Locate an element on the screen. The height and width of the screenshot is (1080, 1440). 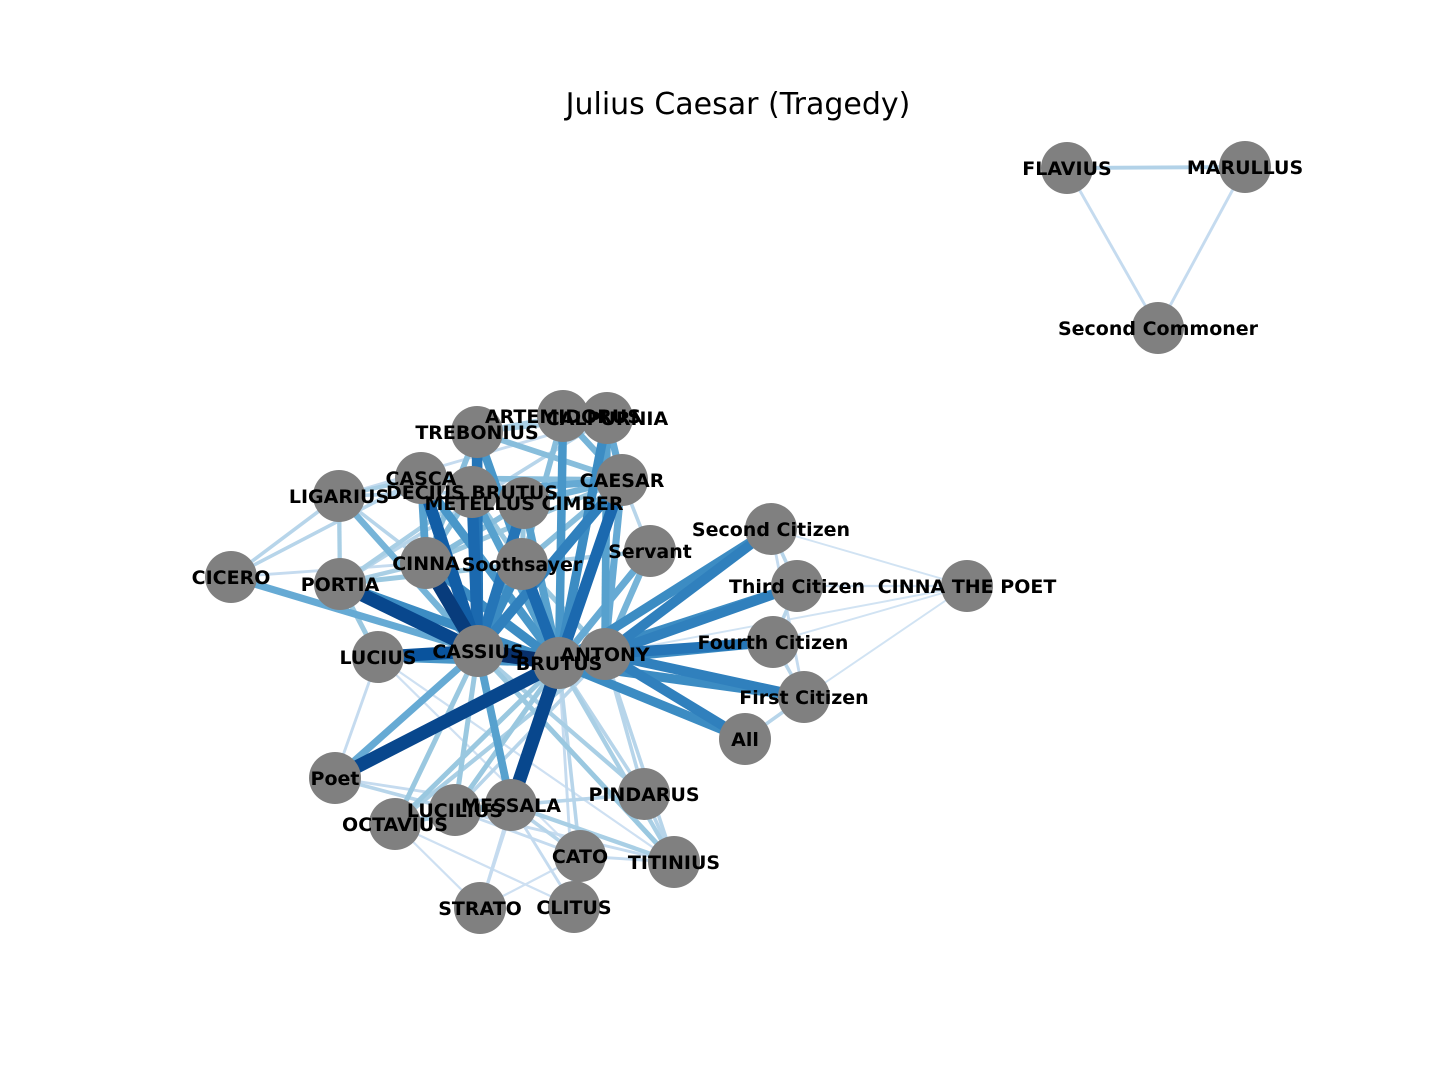
node-label-octavius: OCTAVIUS is located at coordinates (395, 825).